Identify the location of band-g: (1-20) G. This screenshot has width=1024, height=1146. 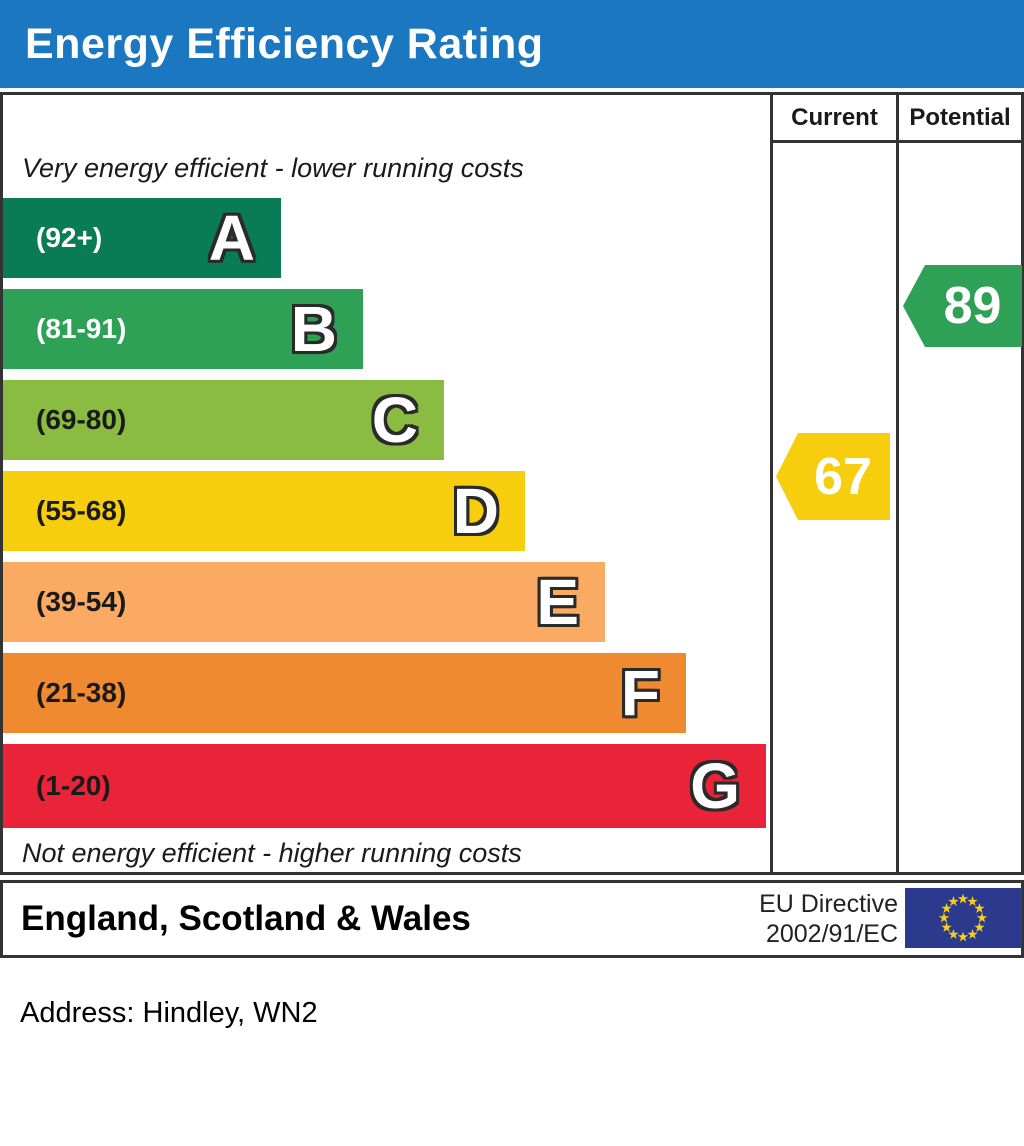
(384, 786).